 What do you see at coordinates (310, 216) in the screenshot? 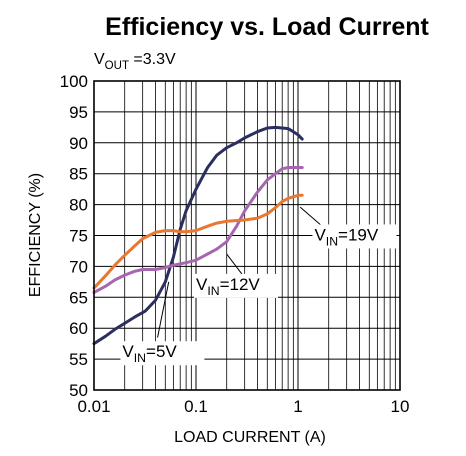
I see `leader-line-vin19` at bounding box center [310, 216].